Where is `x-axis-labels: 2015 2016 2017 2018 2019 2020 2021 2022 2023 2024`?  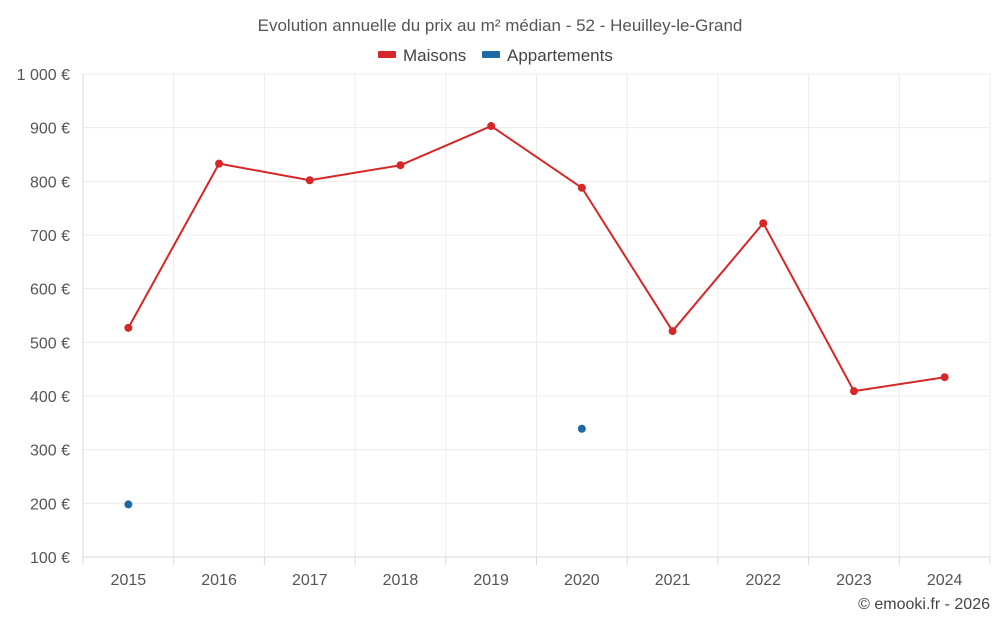
x-axis-labels: 2015 2016 2017 2018 2019 2020 2021 2022 2023 2024 is located at coordinates (537, 580).